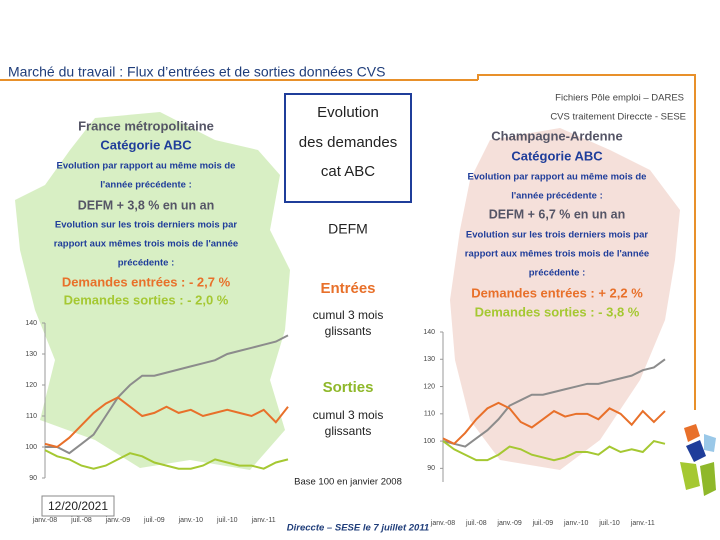 This screenshot has width=720, height=540. I want to click on entrees-change: Demandes entrées : - 2,7 %, so click(146, 281).